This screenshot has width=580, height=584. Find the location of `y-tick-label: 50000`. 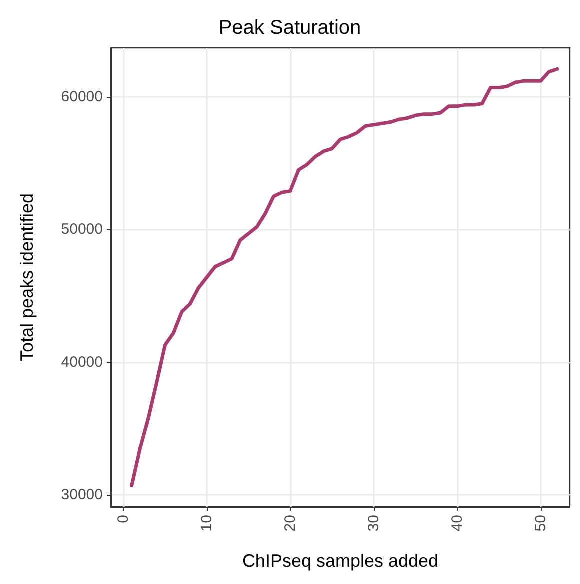

y-tick-label: 50000 is located at coordinates (82, 229).